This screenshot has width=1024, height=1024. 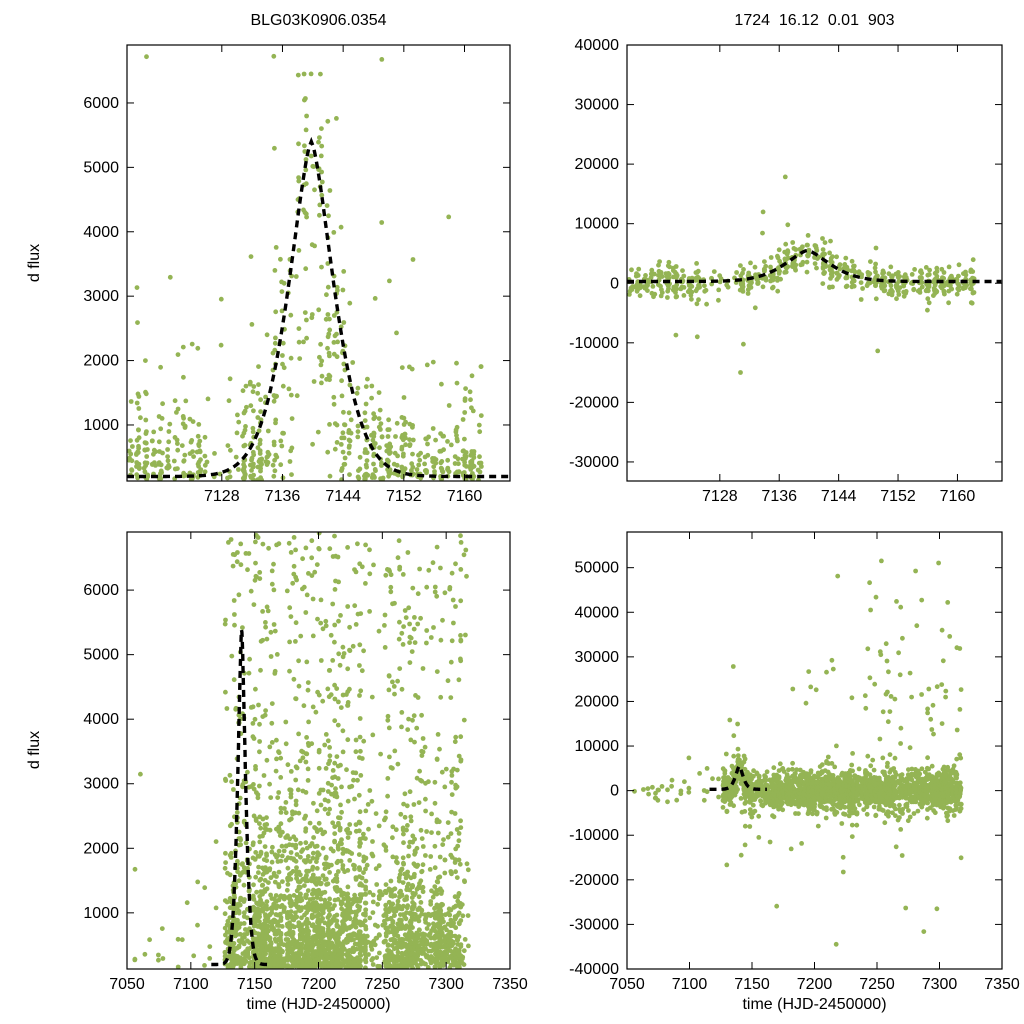 What do you see at coordinates (594, 969) in the screenshot?
I see `y-tick-label: -40000` at bounding box center [594, 969].